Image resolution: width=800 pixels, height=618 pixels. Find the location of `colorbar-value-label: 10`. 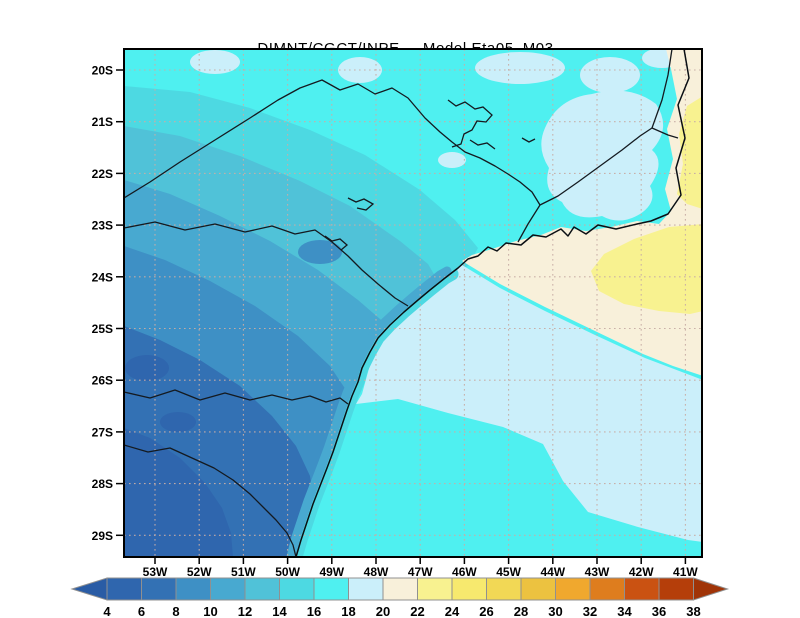

colorbar-value-label: 10 is located at coordinates (210, 611).